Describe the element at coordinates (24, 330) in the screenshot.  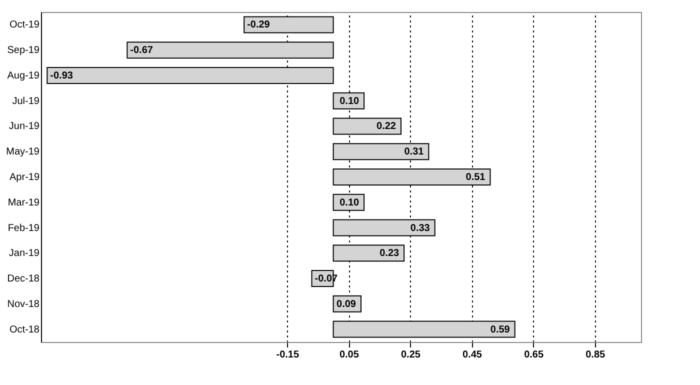
I see `y-tick-label: Oct-18` at that location.